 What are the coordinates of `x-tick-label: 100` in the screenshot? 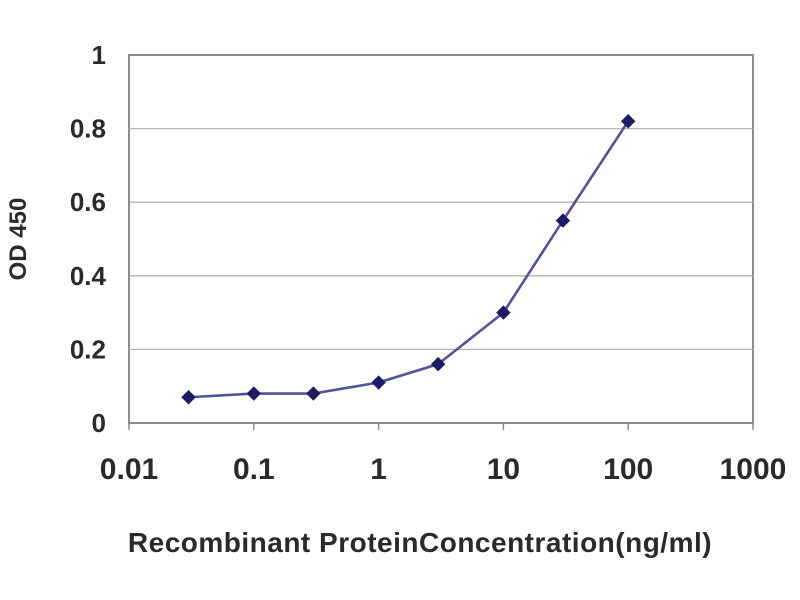 It's located at (628, 469).